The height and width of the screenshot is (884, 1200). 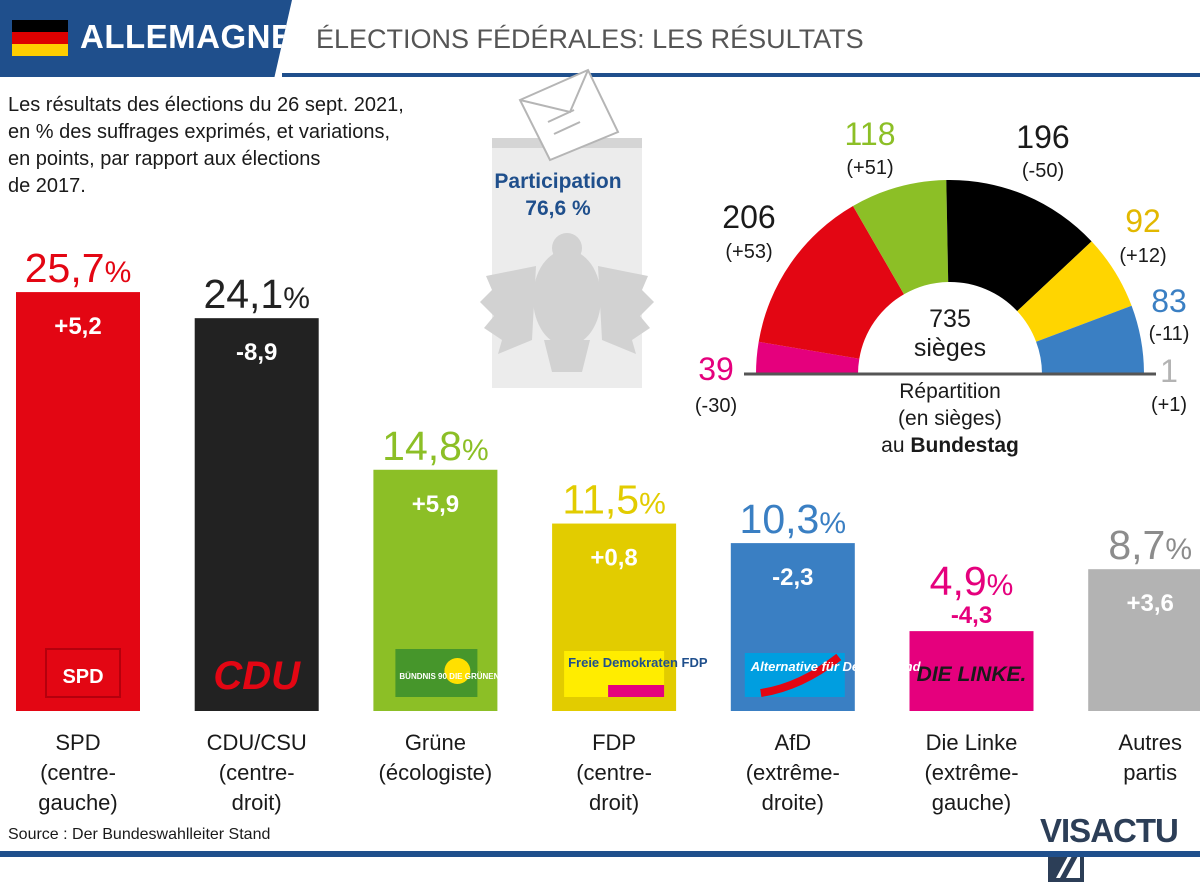 What do you see at coordinates (435, 446) in the screenshot?
I see `value-label-2: 14,8%` at bounding box center [435, 446].